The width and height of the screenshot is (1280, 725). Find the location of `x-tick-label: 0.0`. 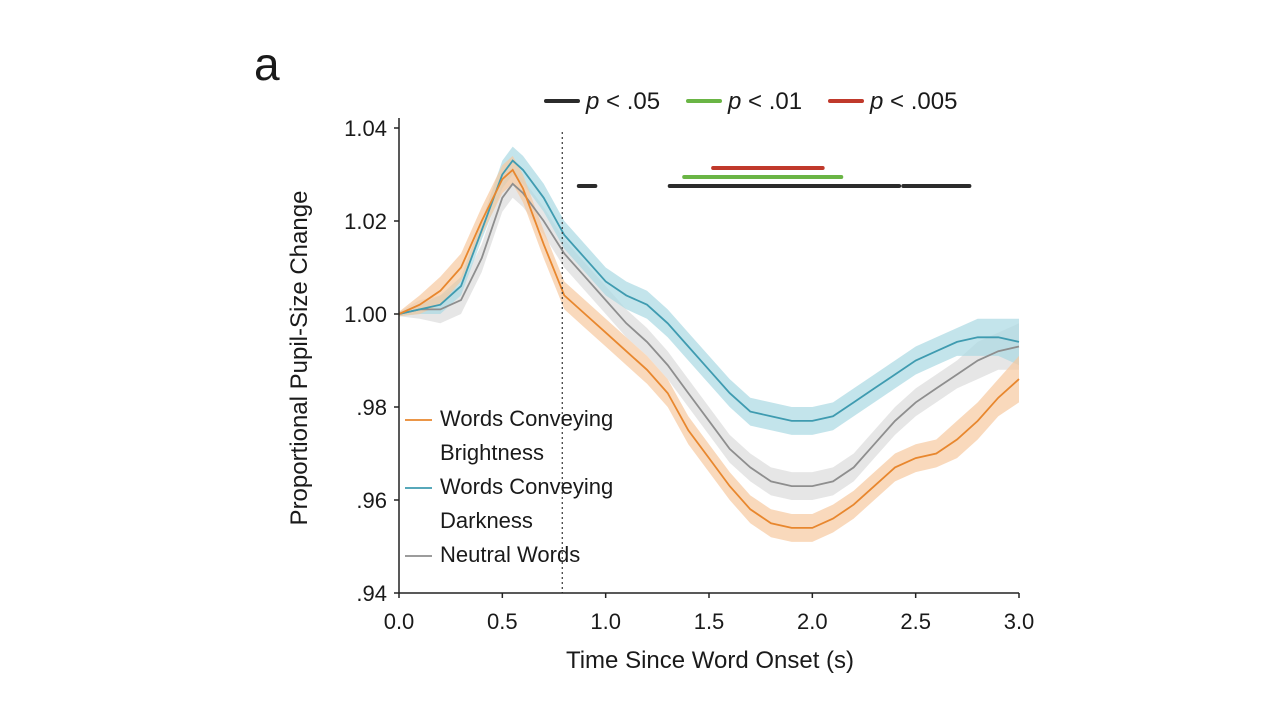

x-tick-label: 0.0 is located at coordinates (399, 621).